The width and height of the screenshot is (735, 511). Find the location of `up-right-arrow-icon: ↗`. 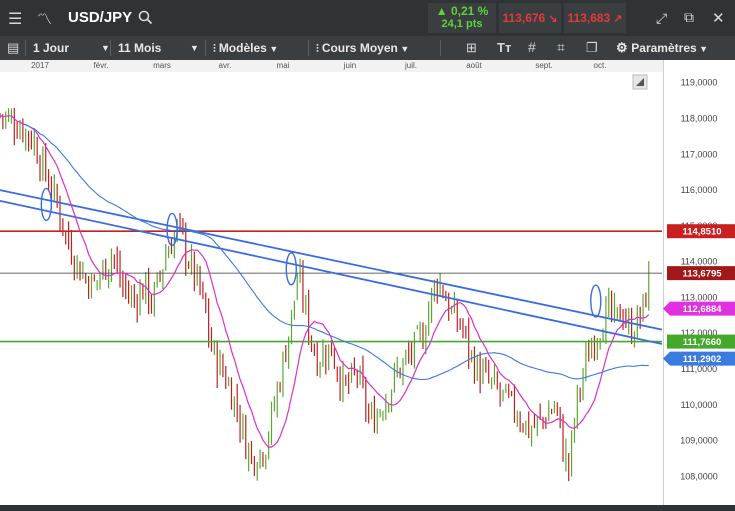

up-right-arrow-icon: ↗ is located at coordinates (616, 19).